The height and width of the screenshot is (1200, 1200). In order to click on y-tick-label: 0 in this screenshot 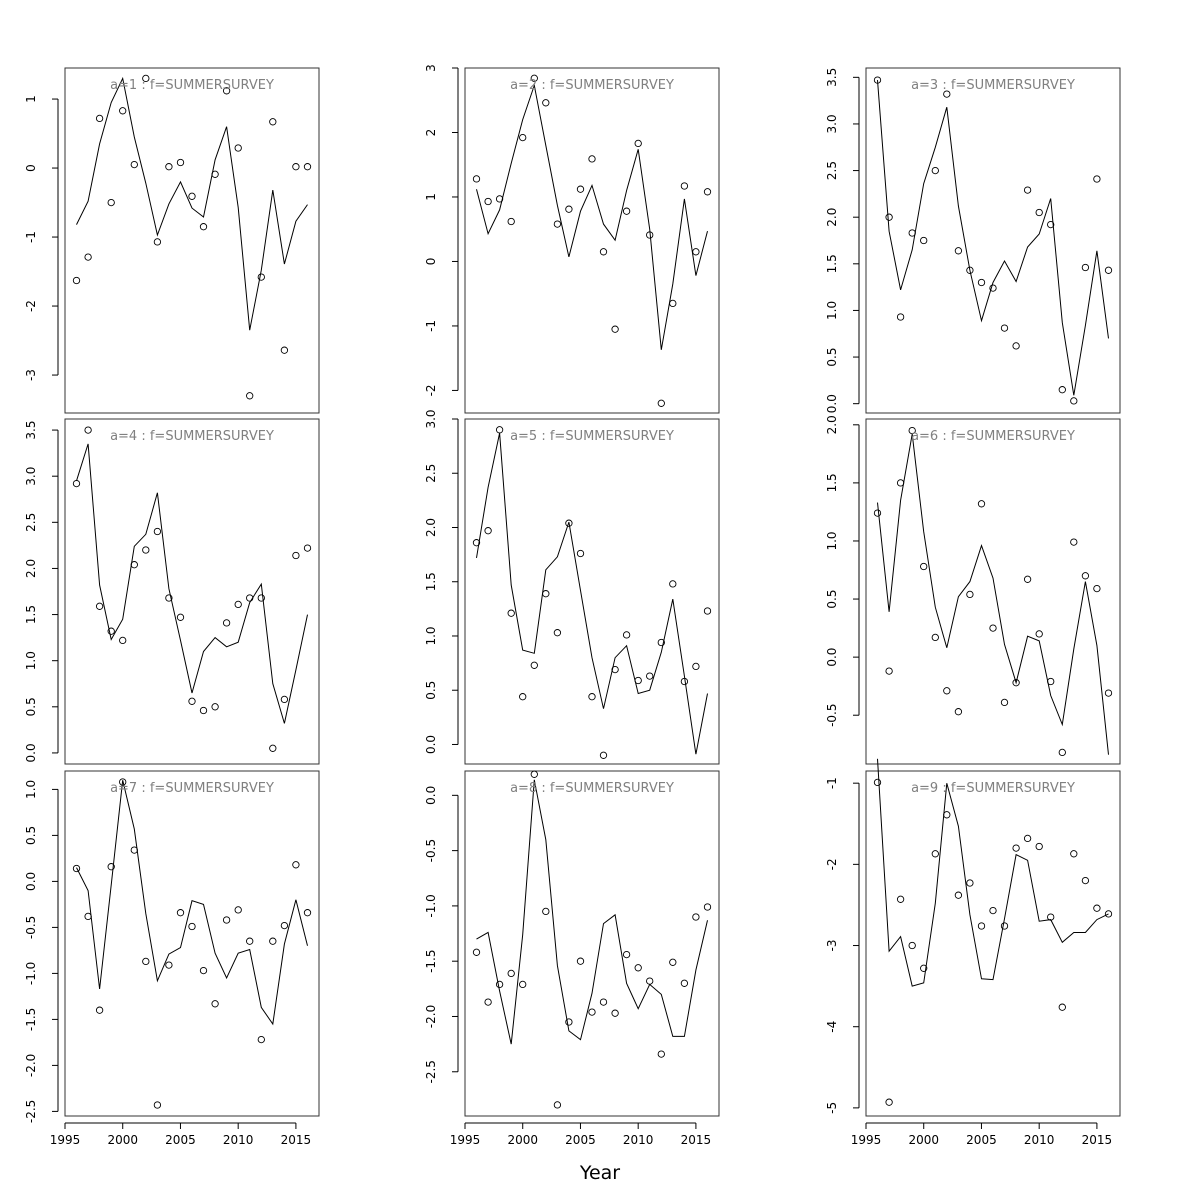, I will do `click(31, 168)`.